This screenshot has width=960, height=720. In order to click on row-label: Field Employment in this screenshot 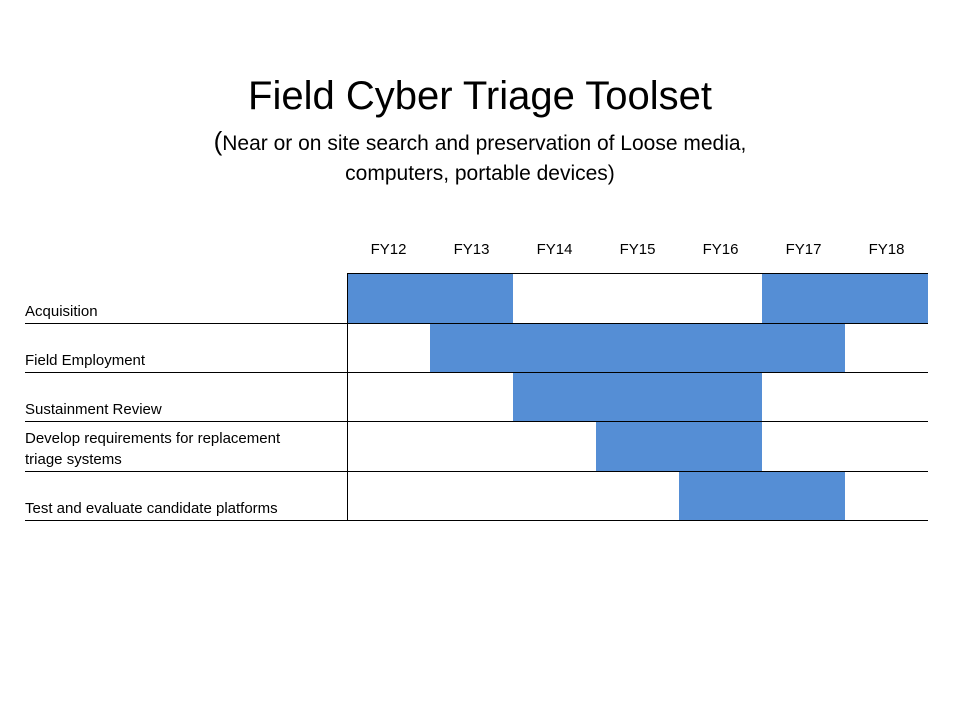, I will do `click(185, 360)`.